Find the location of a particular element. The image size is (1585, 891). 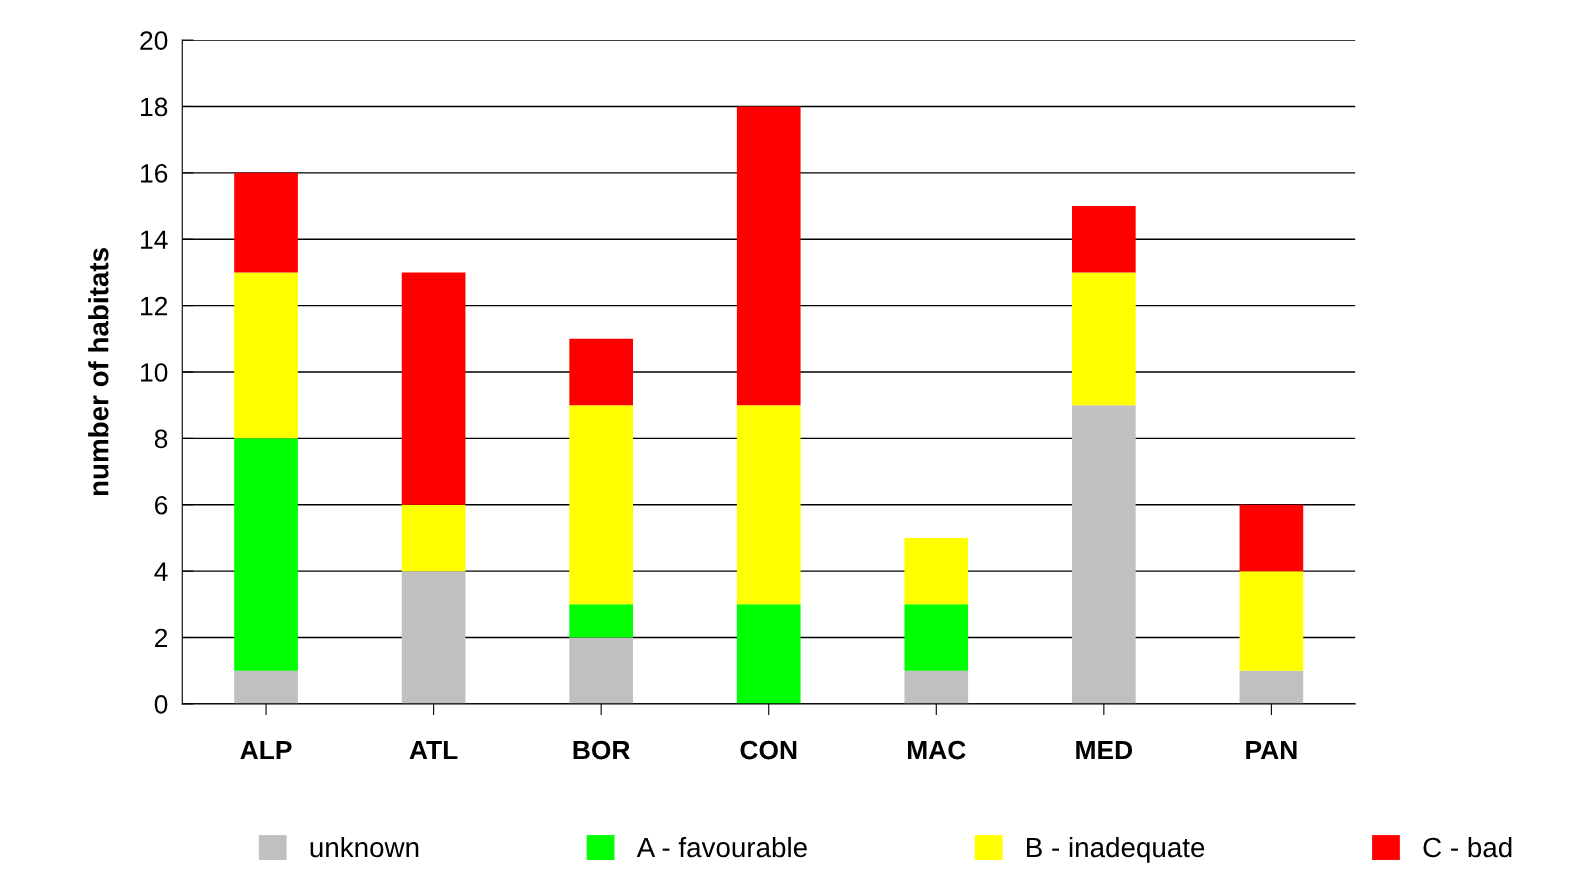

y-tick-label: 20 is located at coordinates (154, 40).